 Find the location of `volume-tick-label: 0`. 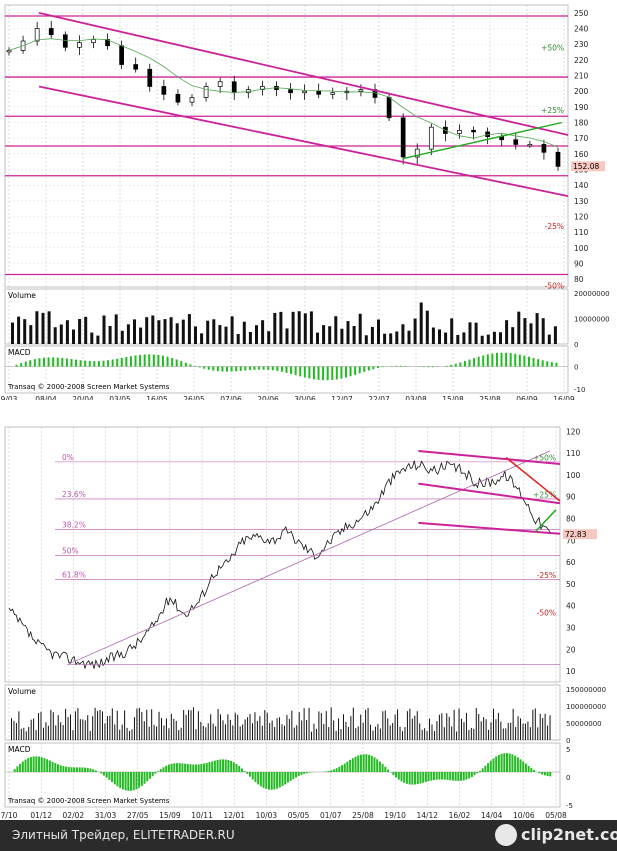

volume-tick-label: 0 is located at coordinates (576, 345).